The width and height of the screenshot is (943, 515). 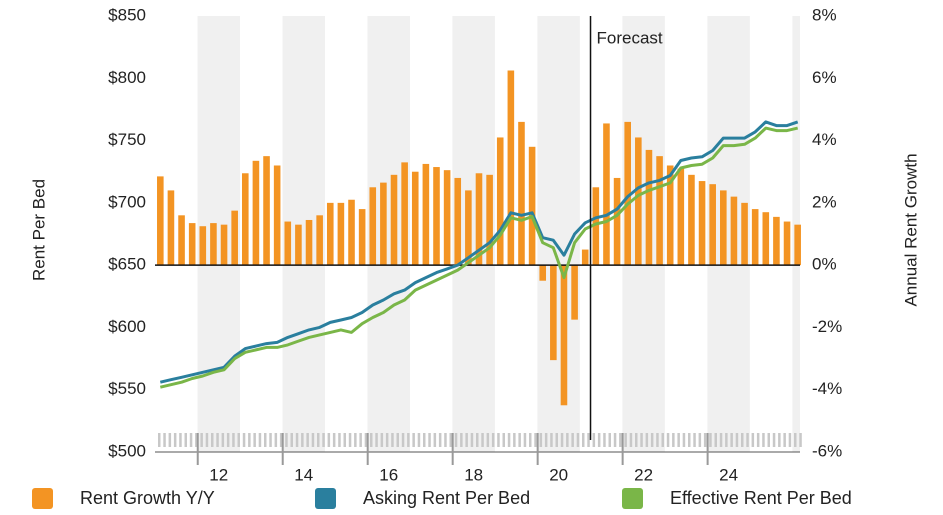 What do you see at coordinates (127, 139) in the screenshot?
I see `y-tick-label: $750` at bounding box center [127, 139].